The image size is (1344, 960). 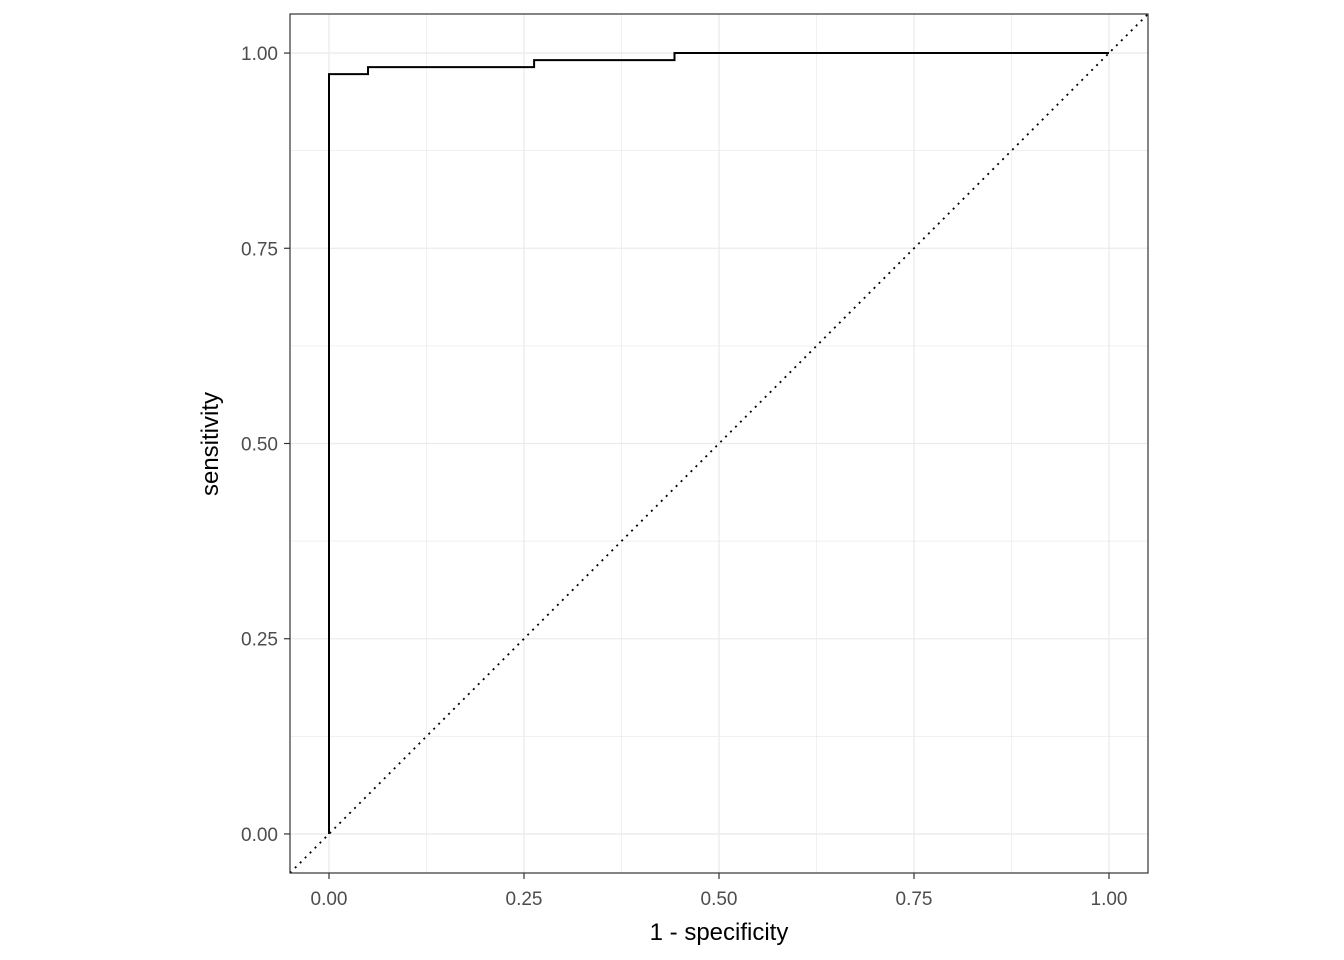 What do you see at coordinates (210, 444) in the screenshot?
I see `y-axis-label: sensitivity` at bounding box center [210, 444].